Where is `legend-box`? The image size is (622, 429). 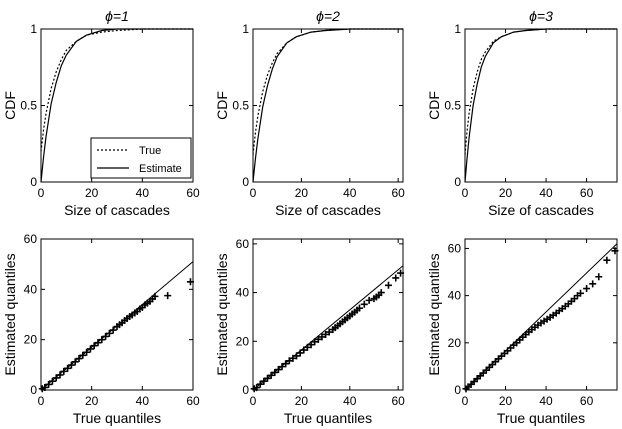
legend-box is located at coordinates (141, 158).